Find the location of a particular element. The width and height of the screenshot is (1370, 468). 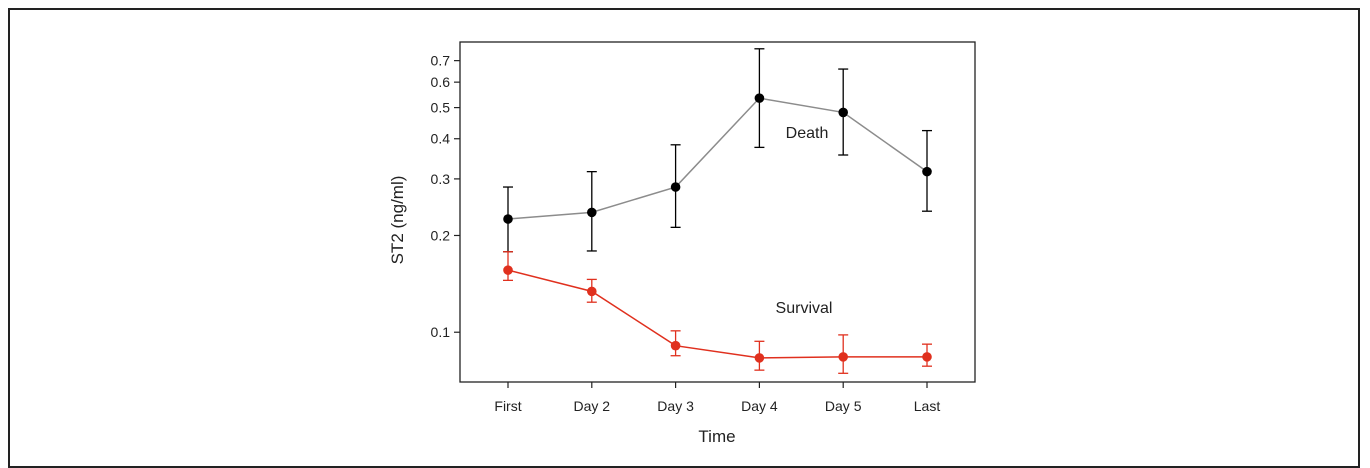

x-tick-label: Day 2 is located at coordinates (592, 406).